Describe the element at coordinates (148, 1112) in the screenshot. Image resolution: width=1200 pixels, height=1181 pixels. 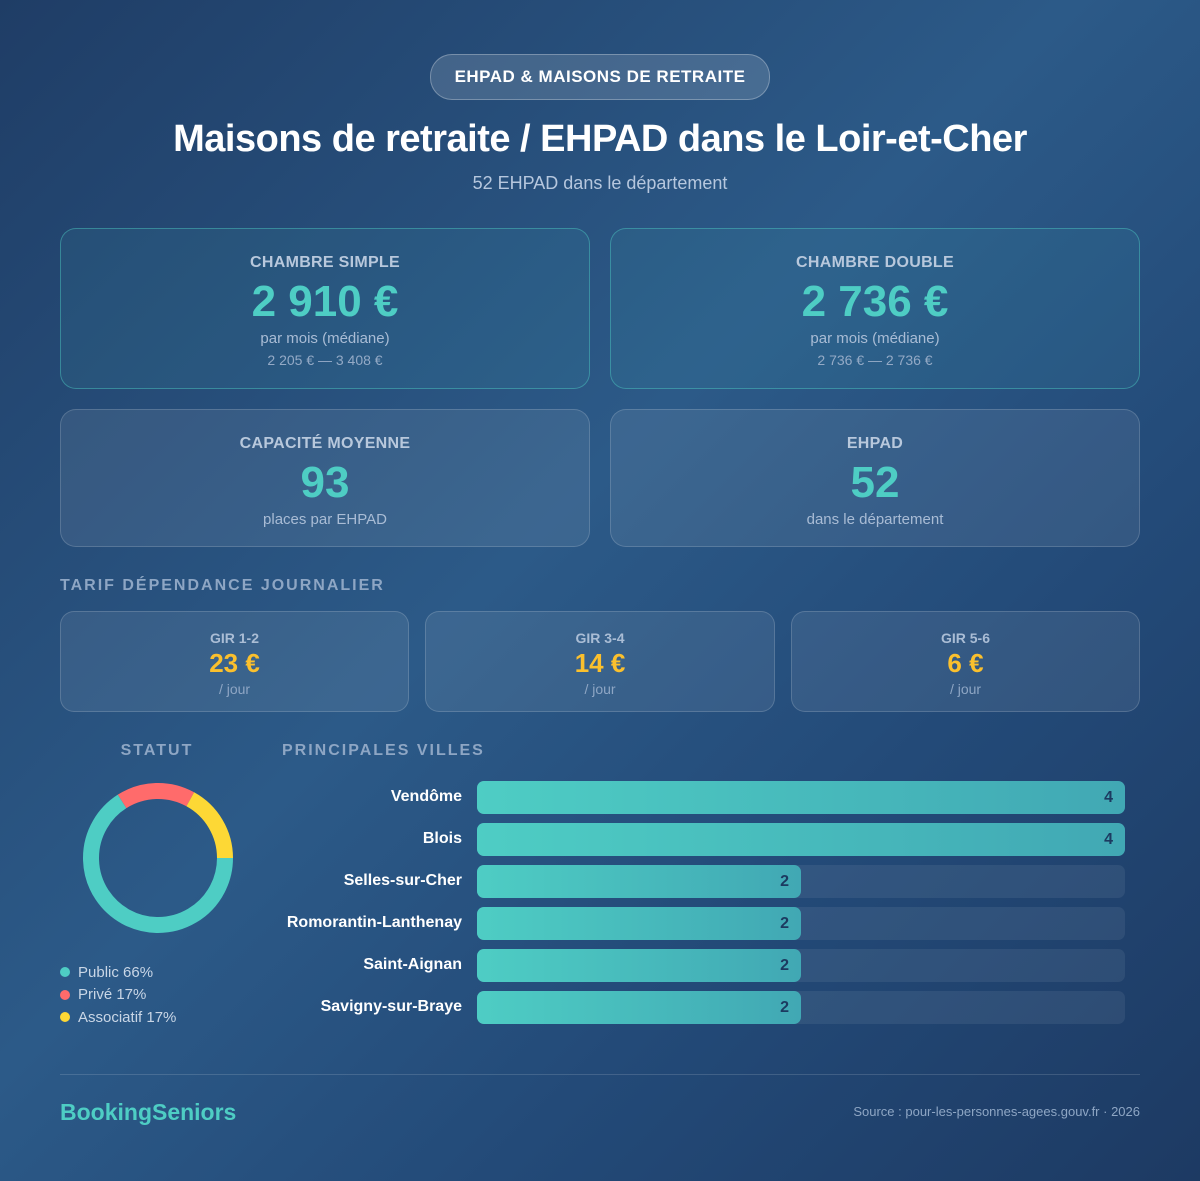
I see `brand-logo: BookingSeniors` at that location.